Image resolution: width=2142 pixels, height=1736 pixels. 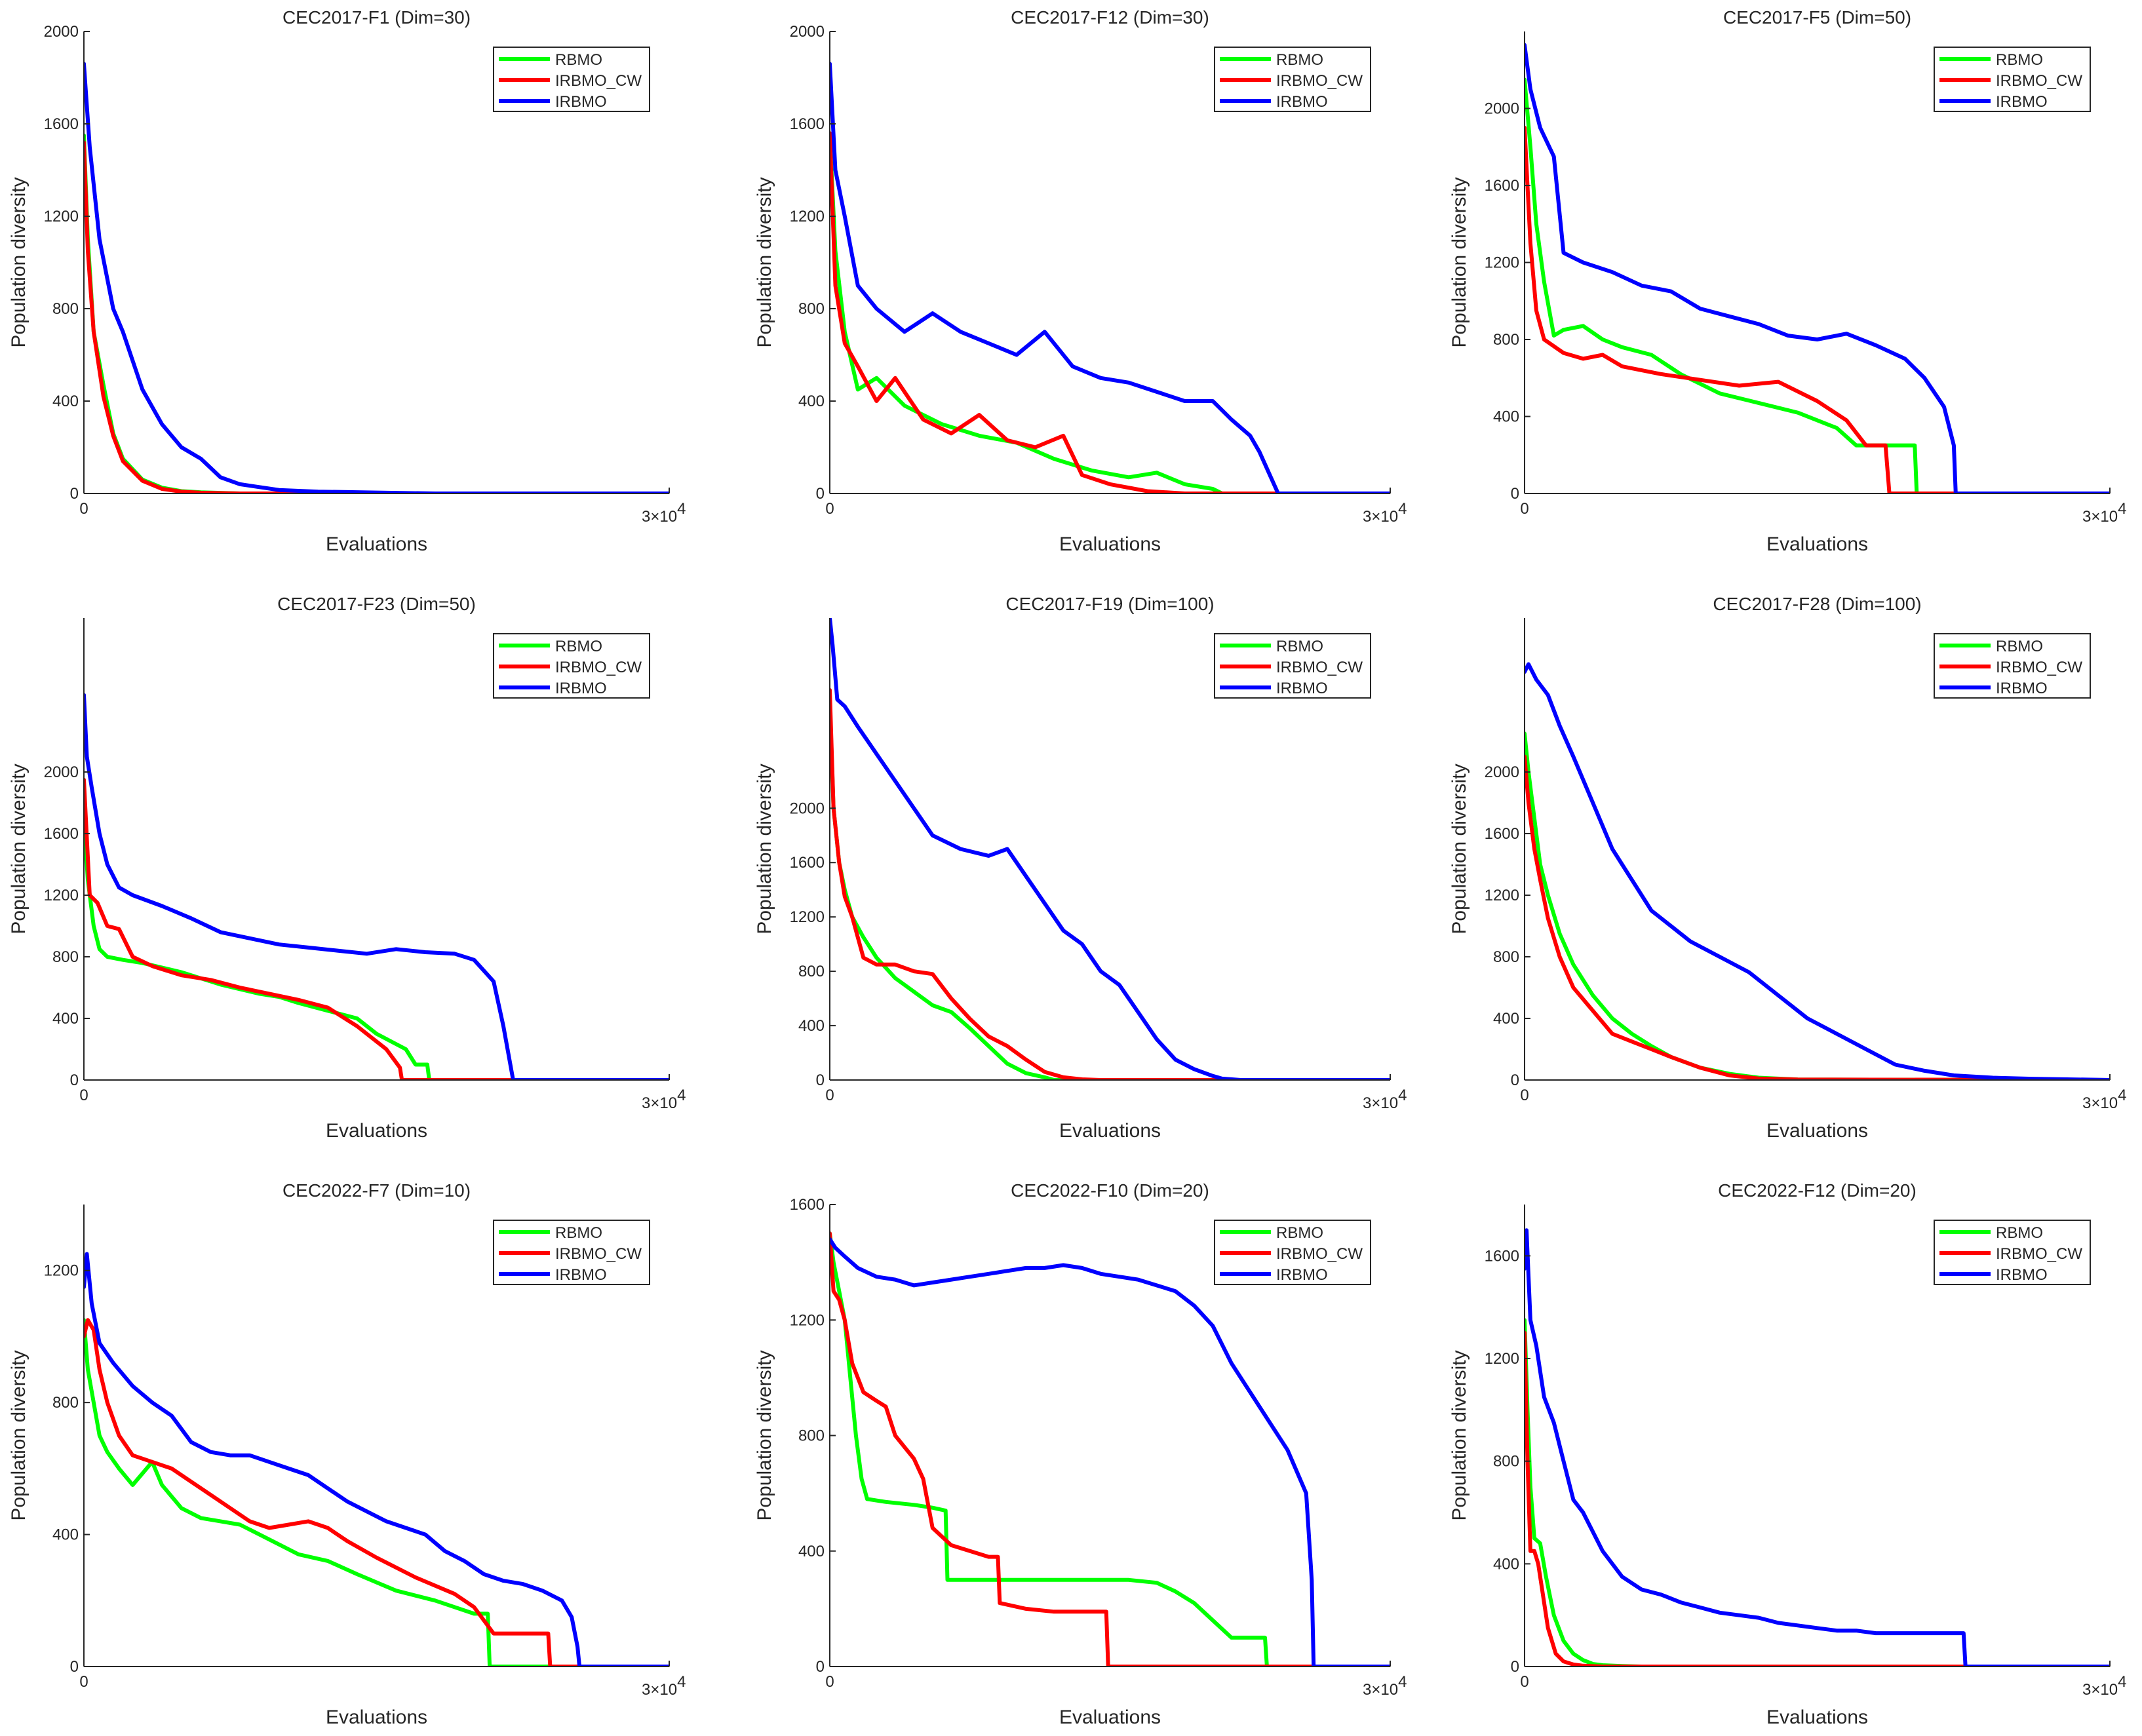 What do you see at coordinates (376, 604) in the screenshot?
I see `chart-title: CEC2017-F23 (Dim=50)` at bounding box center [376, 604].